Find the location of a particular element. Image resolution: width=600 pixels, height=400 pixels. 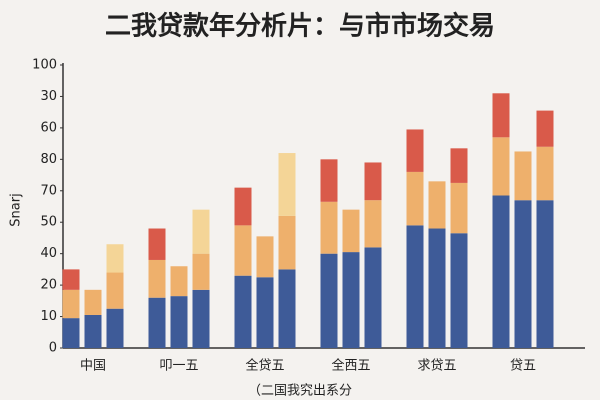

y-tick-label: 0 is located at coordinates (53, 348).